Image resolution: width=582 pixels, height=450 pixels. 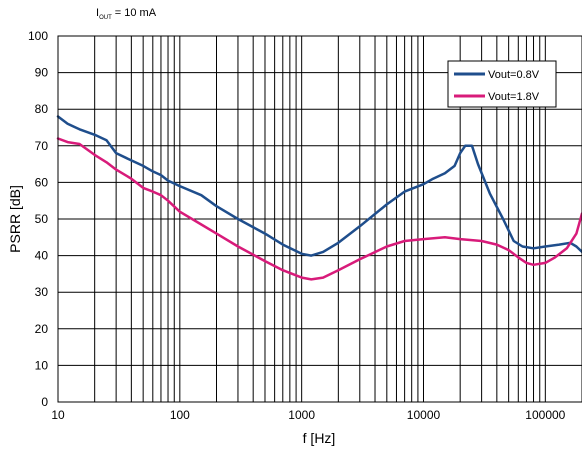 I want to click on y-tick-label: 20, so click(x=42, y=329).